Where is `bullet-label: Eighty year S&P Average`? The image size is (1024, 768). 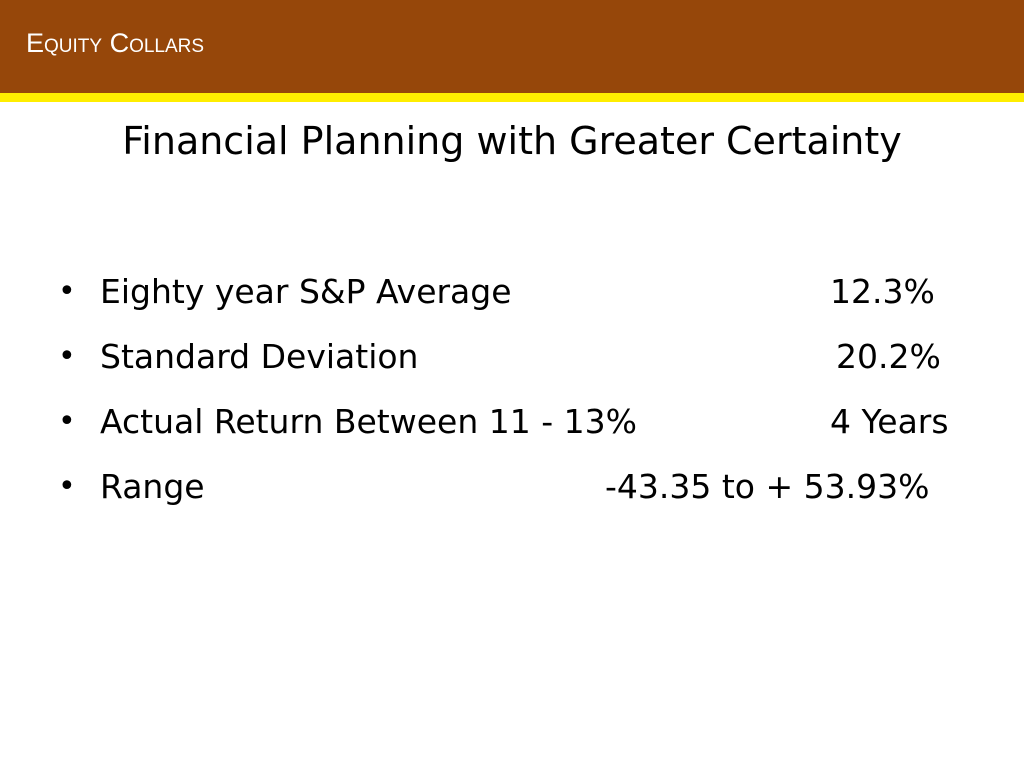
bullet-label: Eighty year S&P Average is located at coordinates (306, 291).